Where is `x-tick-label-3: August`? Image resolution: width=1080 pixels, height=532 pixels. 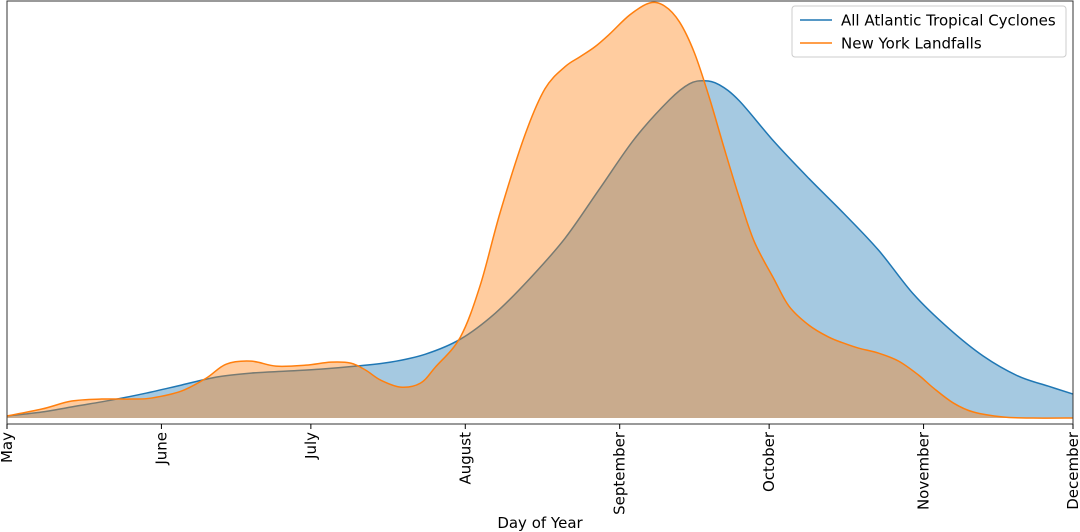 x-tick-label-3: August is located at coordinates (465, 458).